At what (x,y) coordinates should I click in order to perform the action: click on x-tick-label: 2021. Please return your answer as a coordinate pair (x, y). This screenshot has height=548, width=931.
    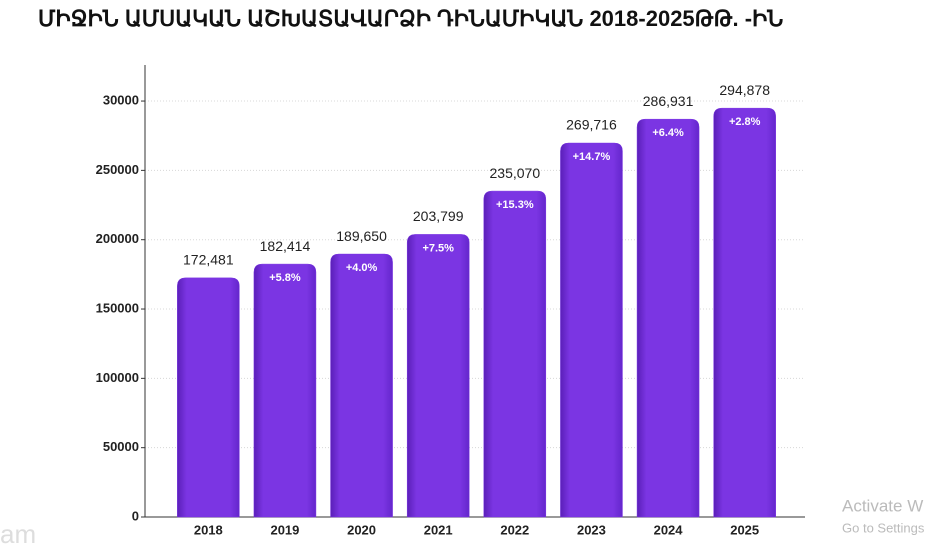
    Looking at the image, I should click on (438, 529).